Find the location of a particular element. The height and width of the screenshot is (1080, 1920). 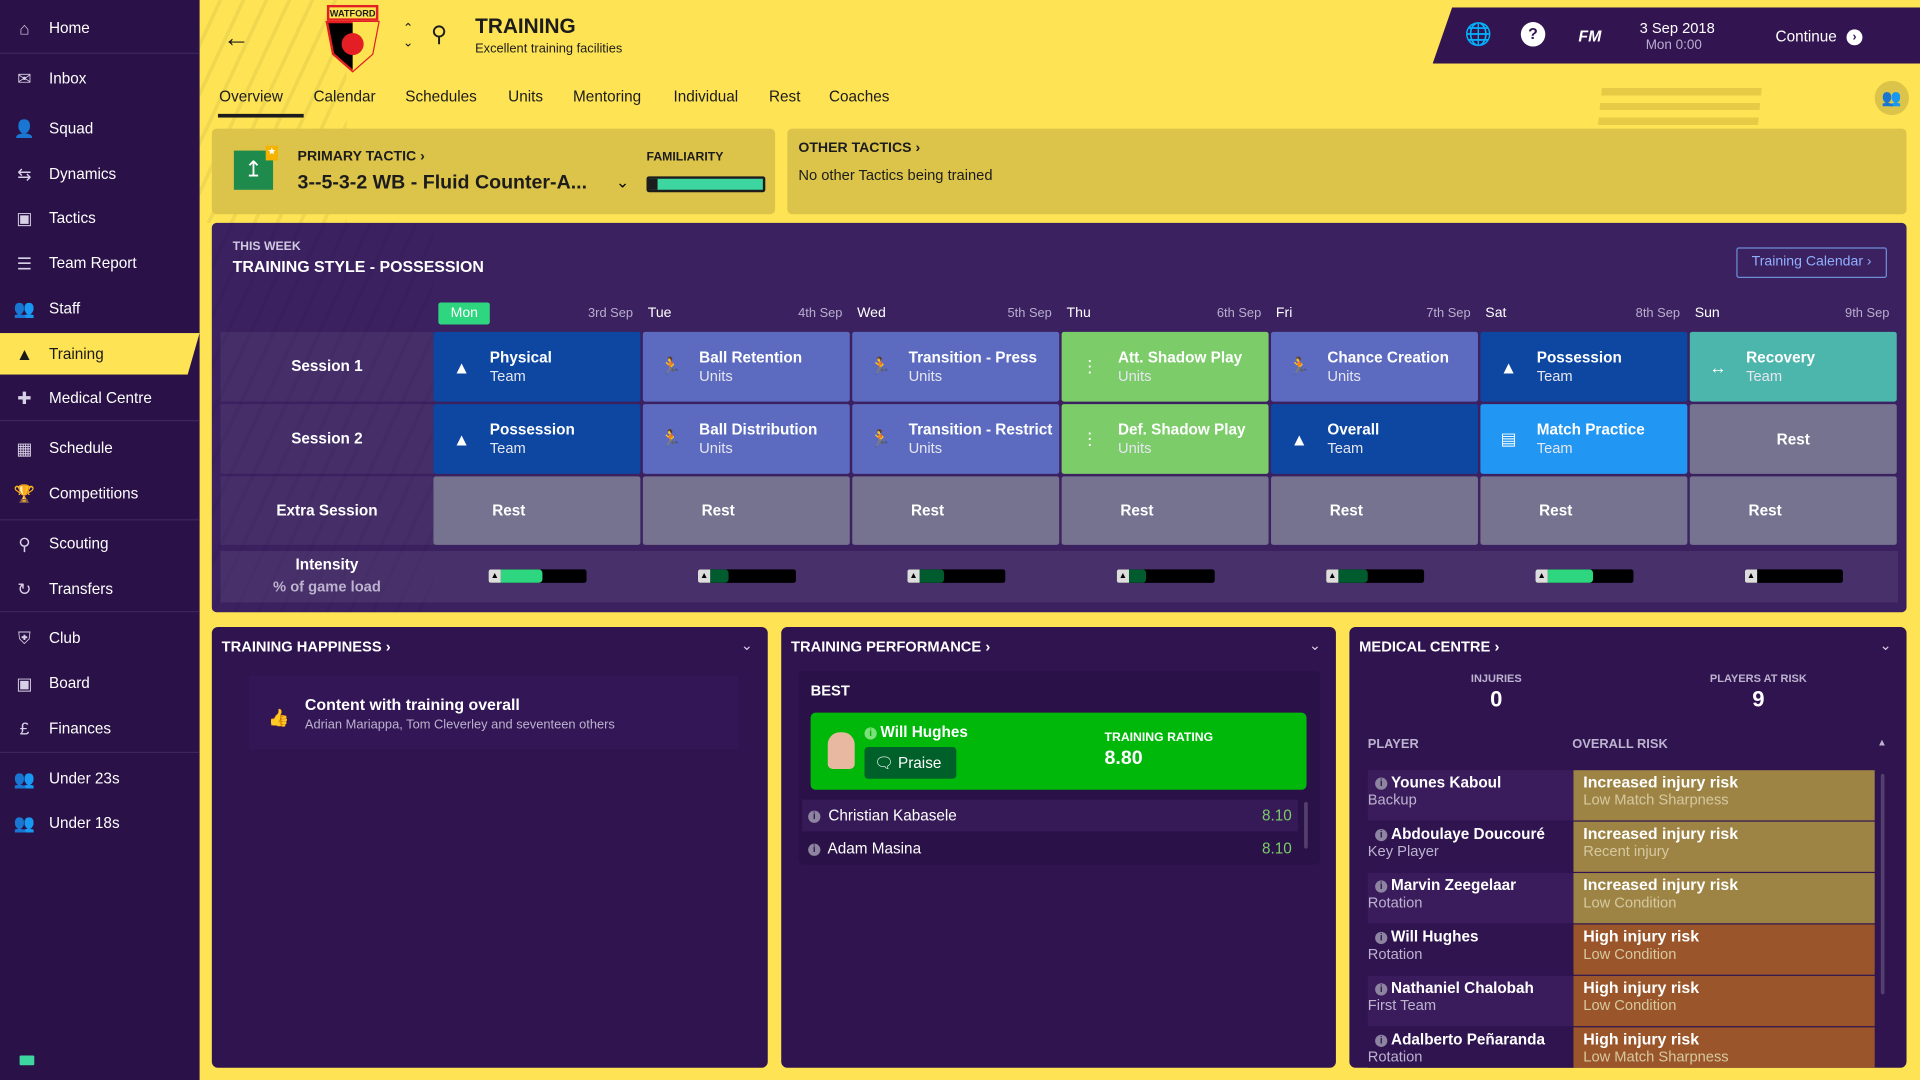

tab-overview: Overview is located at coordinates (251, 97).